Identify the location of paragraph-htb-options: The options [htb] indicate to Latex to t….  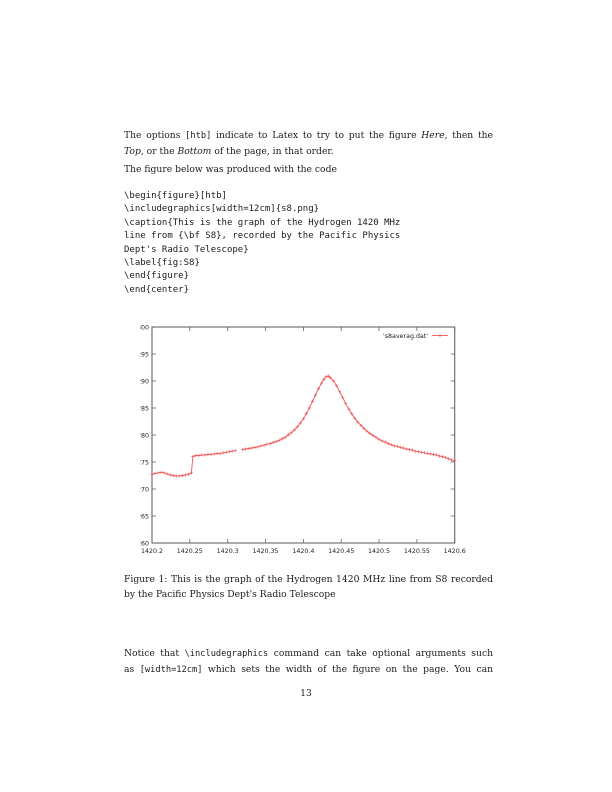
(308, 143).